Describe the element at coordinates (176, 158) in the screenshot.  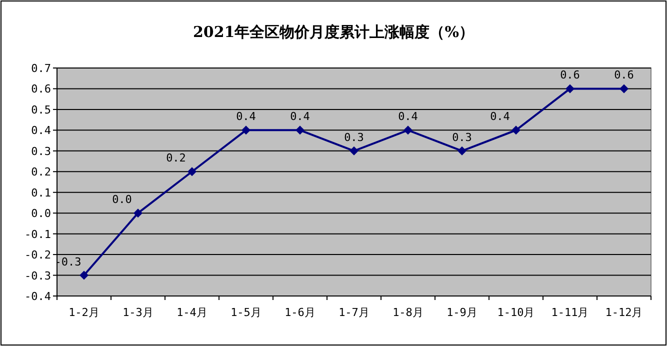
I see `data-label: 0.2` at that location.